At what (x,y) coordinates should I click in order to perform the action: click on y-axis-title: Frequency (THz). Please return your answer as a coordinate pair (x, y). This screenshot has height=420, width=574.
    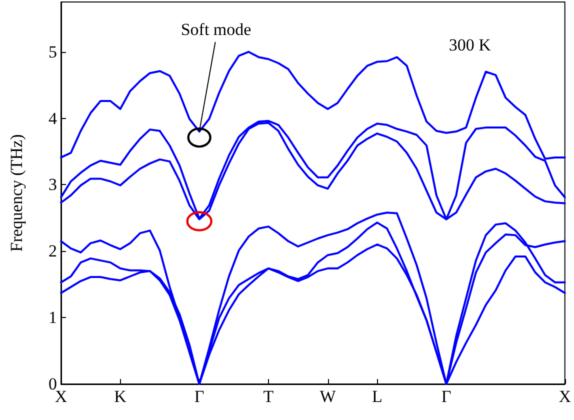
    Looking at the image, I should click on (16, 193).